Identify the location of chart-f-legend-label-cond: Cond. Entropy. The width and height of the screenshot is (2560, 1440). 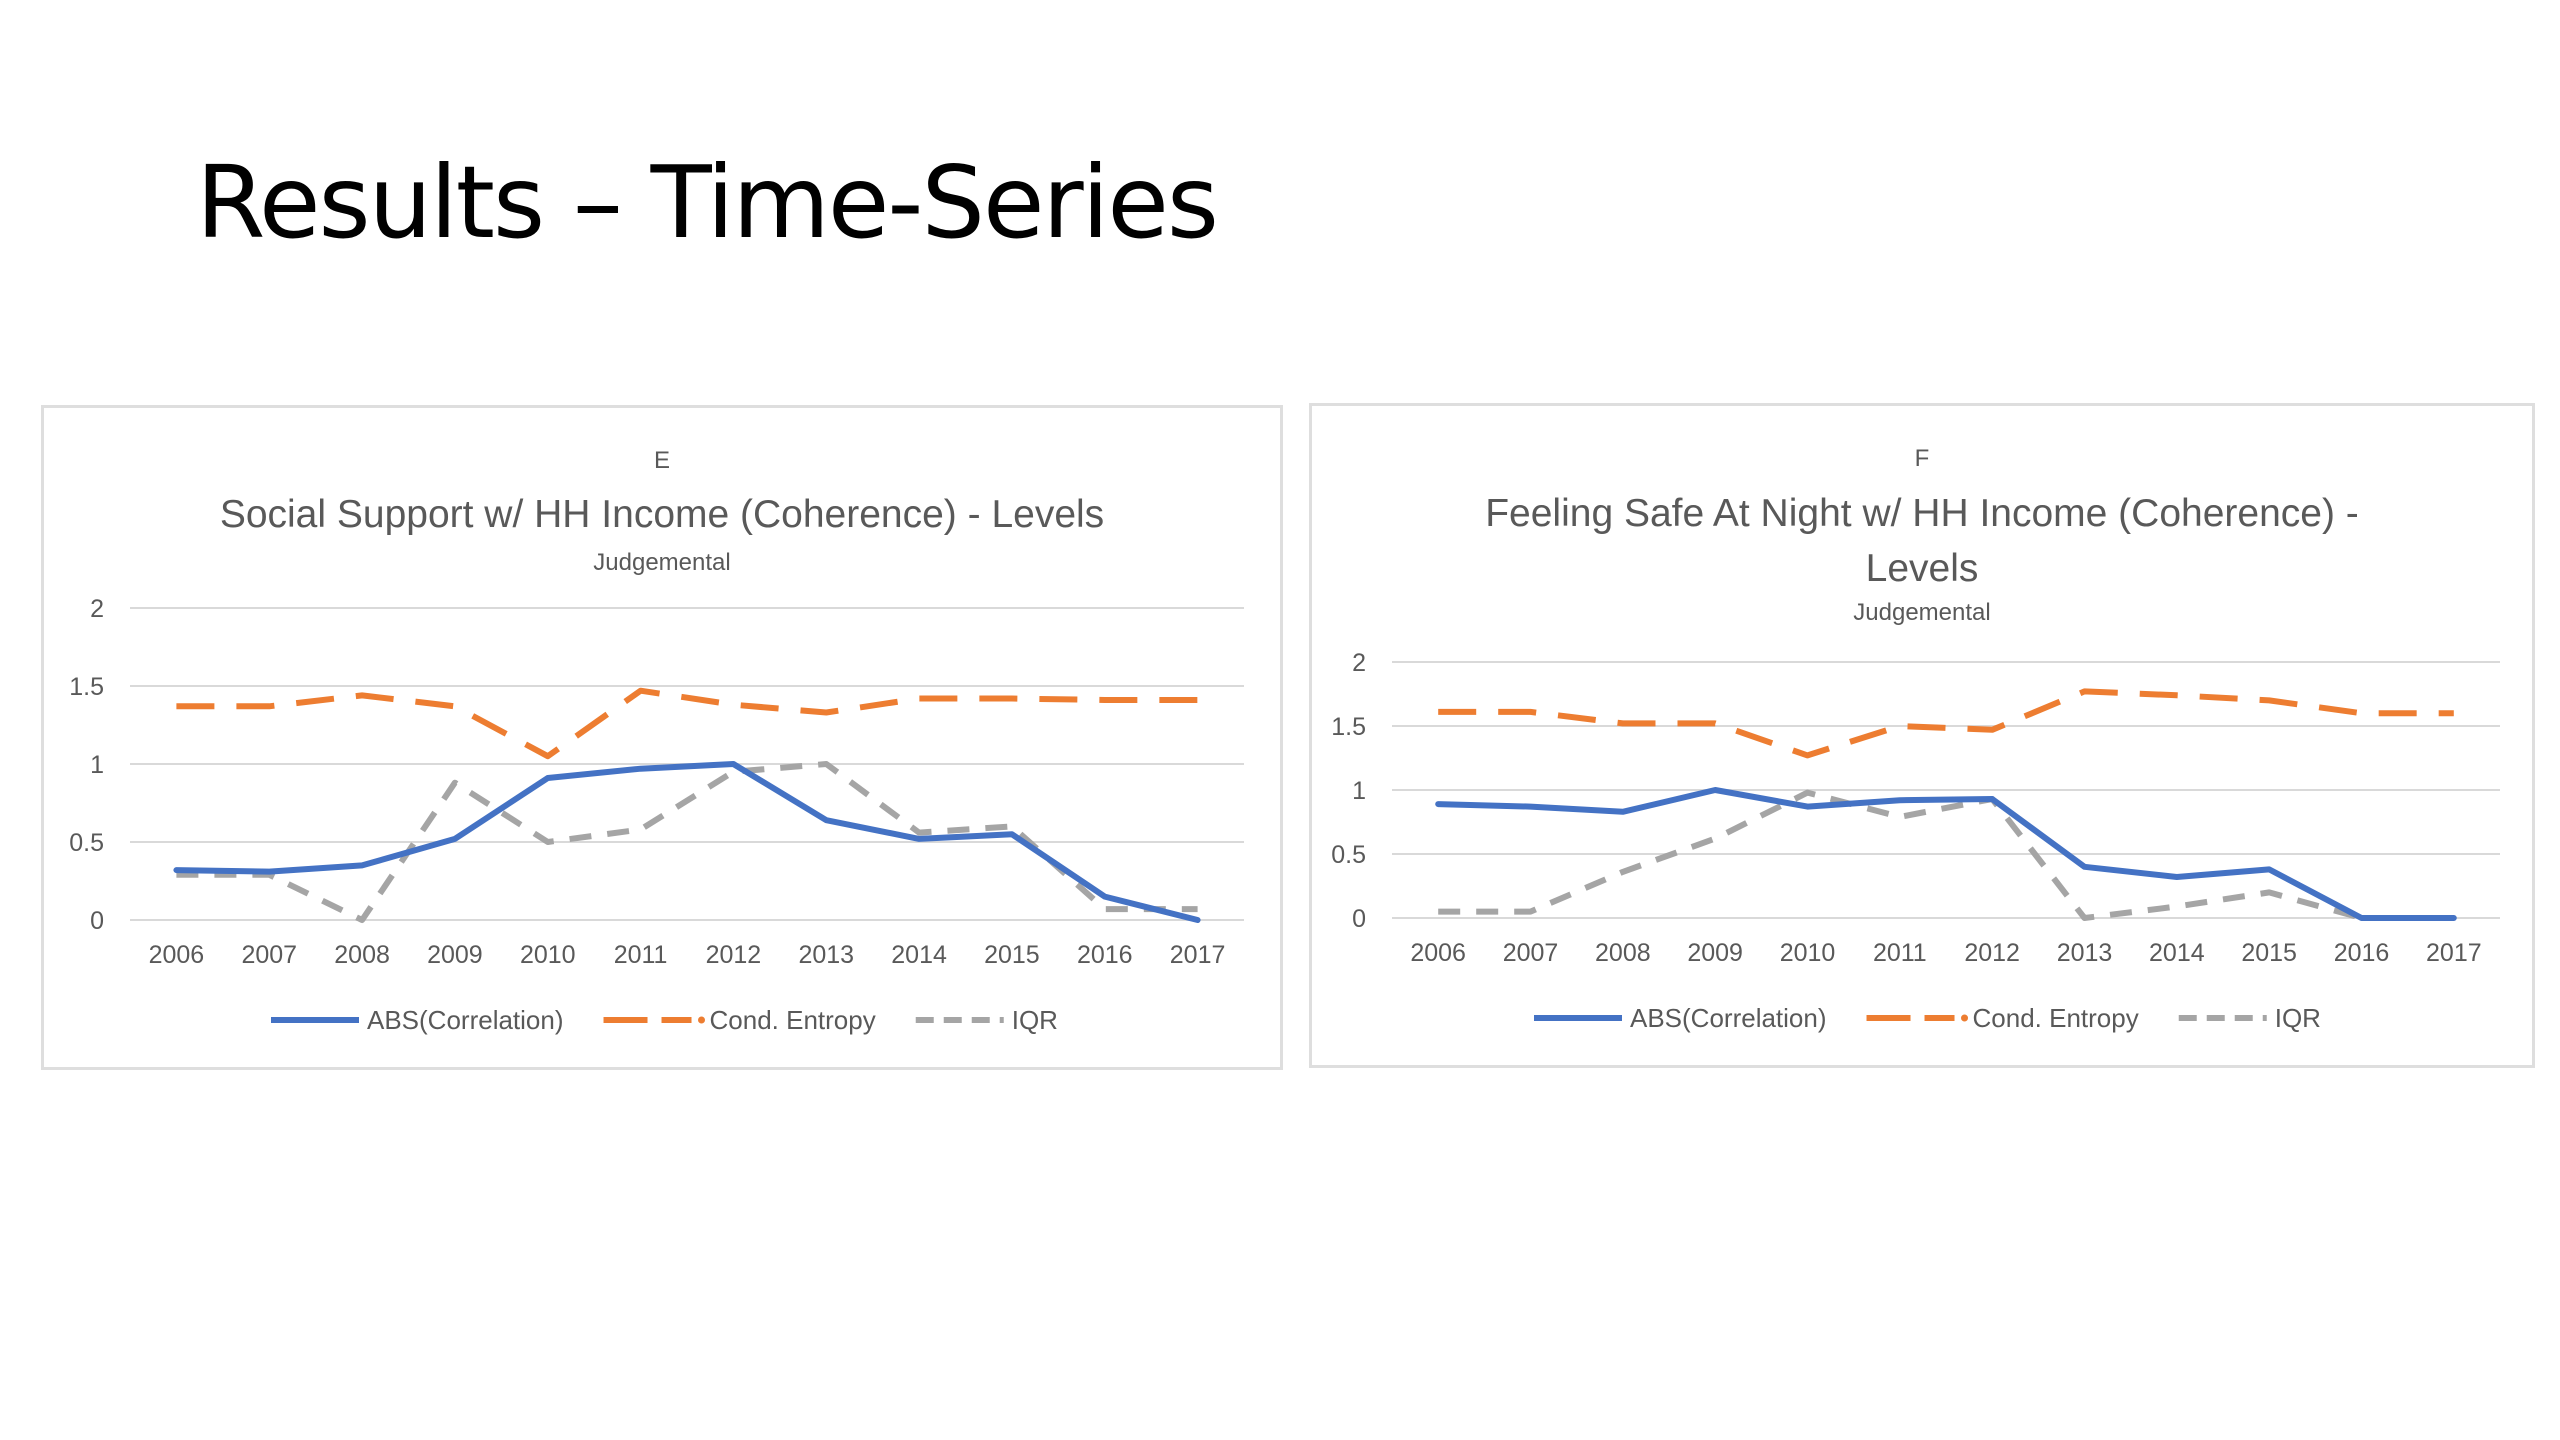
(2056, 1018).